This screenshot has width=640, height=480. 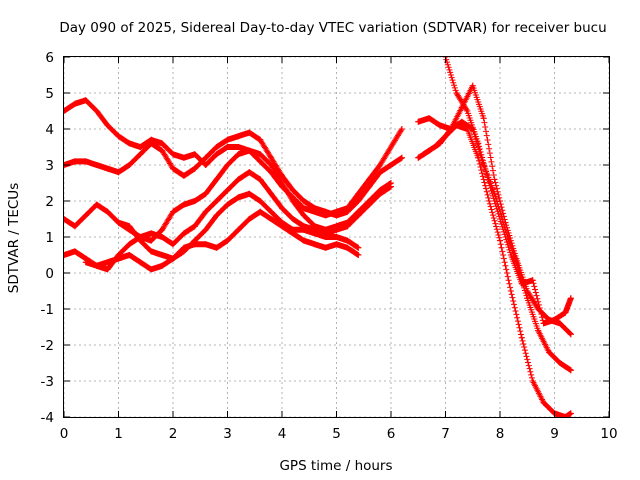 I want to click on x-tick-label: 6, so click(x=391, y=434).